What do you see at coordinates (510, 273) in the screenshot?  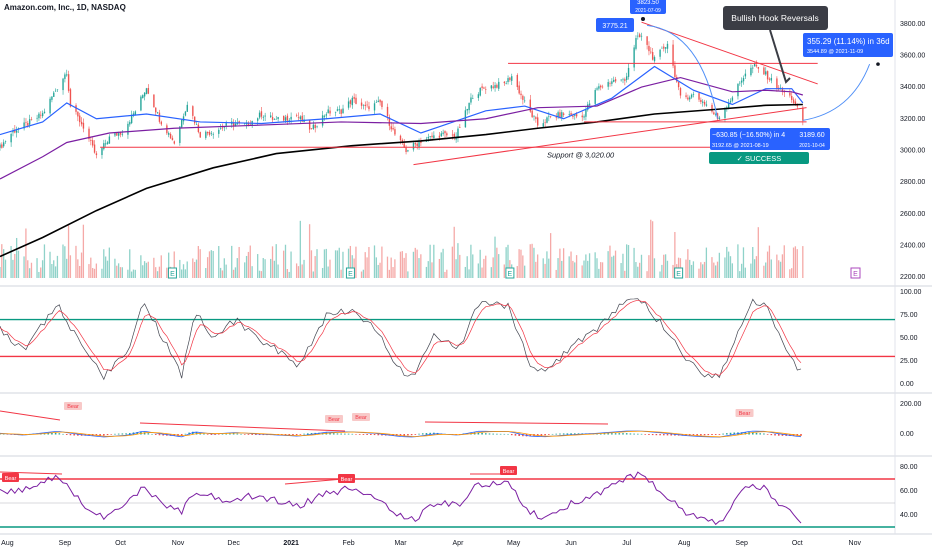 I see `earnings-marker-box` at bounding box center [510, 273].